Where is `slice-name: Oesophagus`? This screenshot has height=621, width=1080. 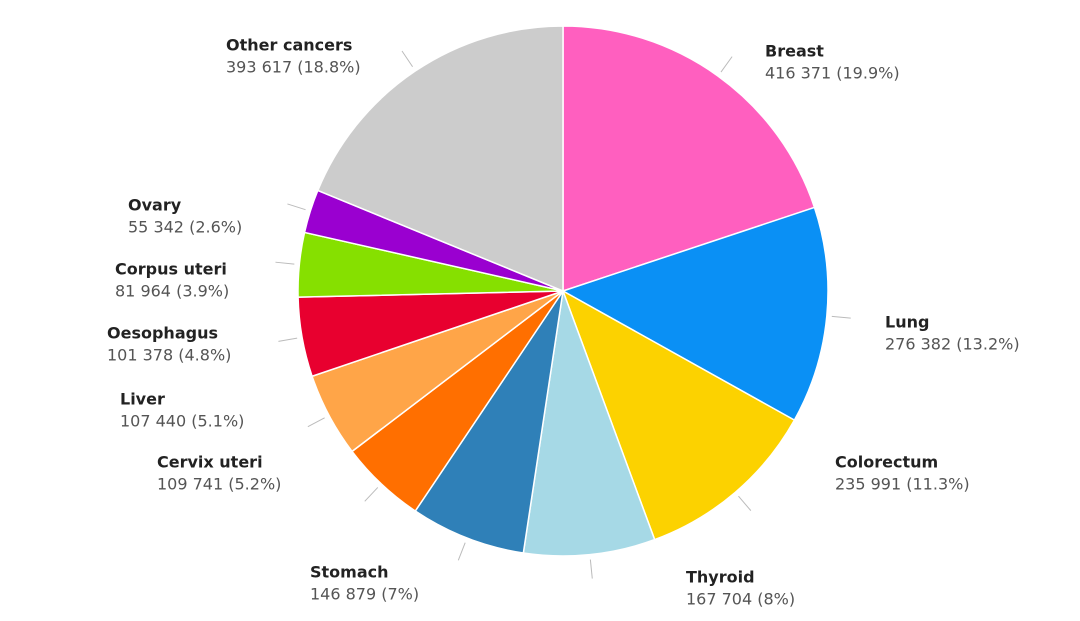
slice-name: Oesophagus is located at coordinates (162, 333).